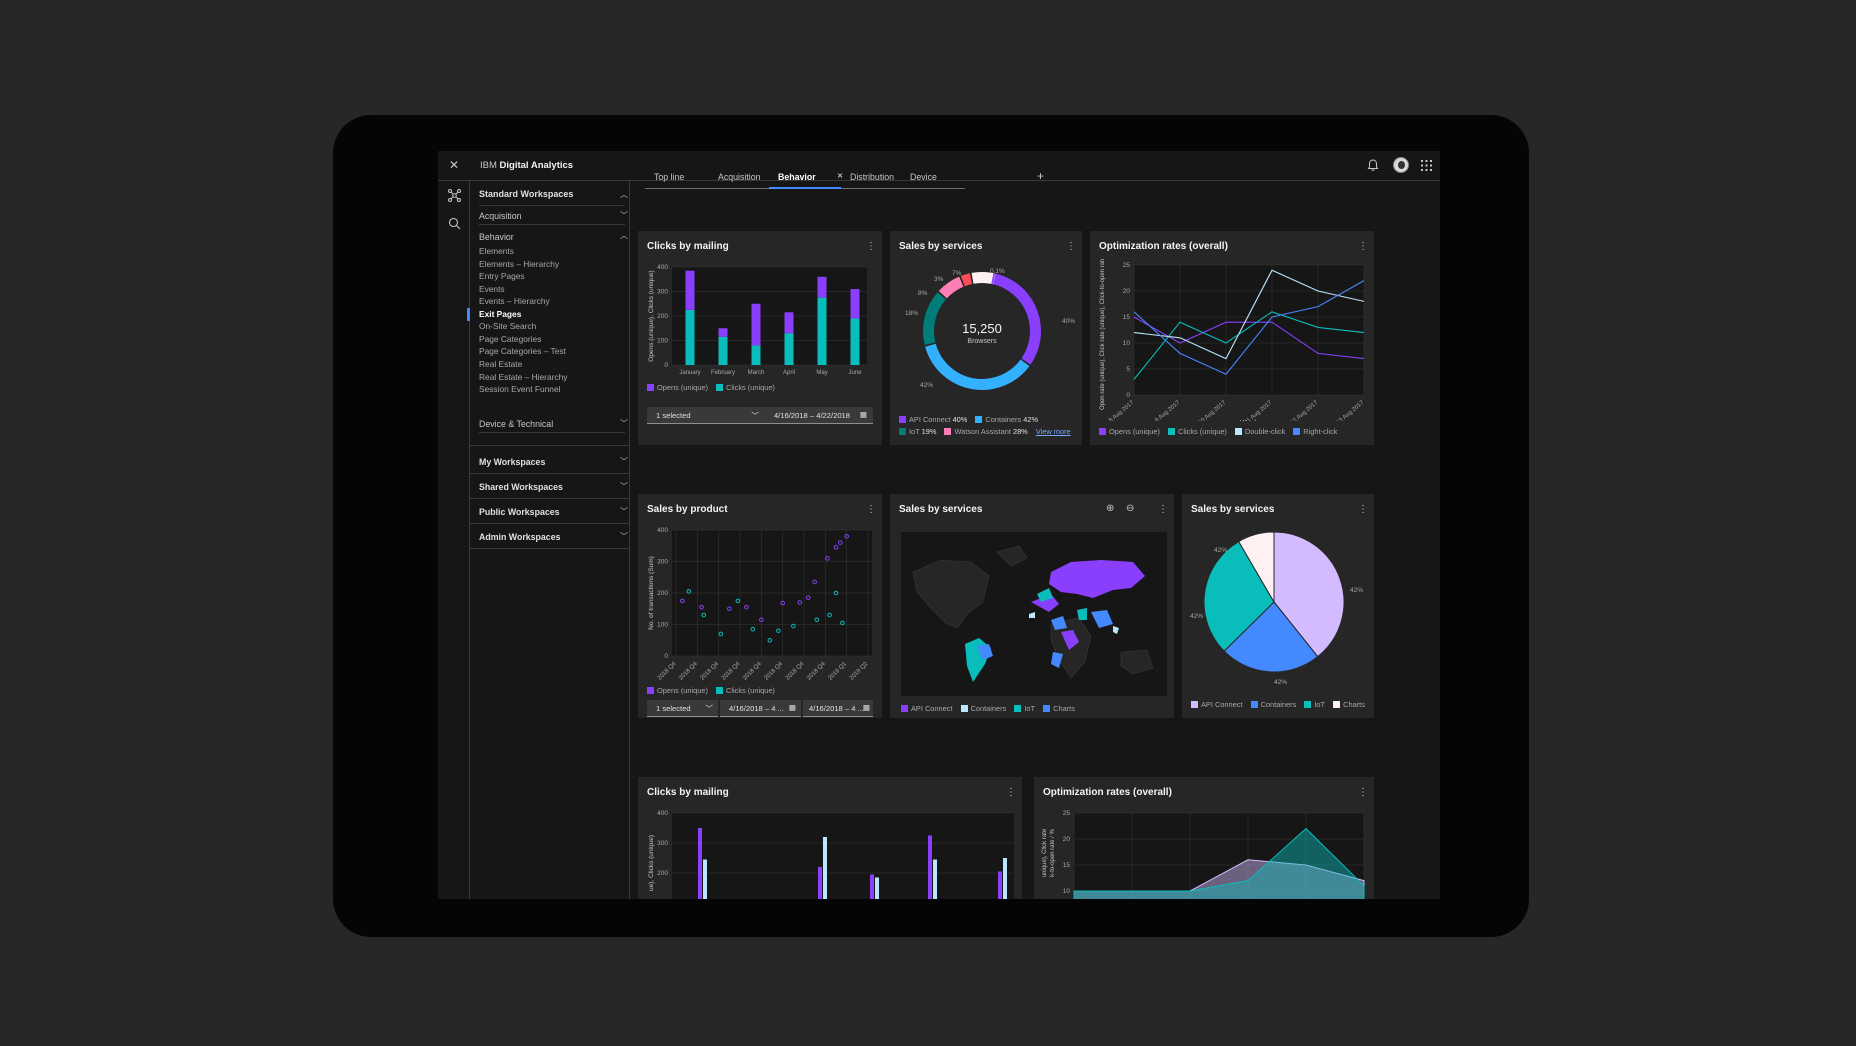 The width and height of the screenshot is (1856, 1046). I want to click on zoom-out-icon: ⊖, so click(1130, 508).